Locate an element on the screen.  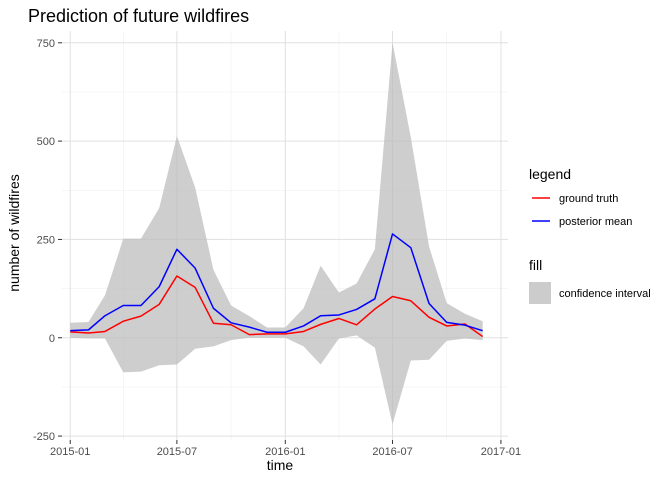
legend-fill-title: fill is located at coordinates (535, 265).